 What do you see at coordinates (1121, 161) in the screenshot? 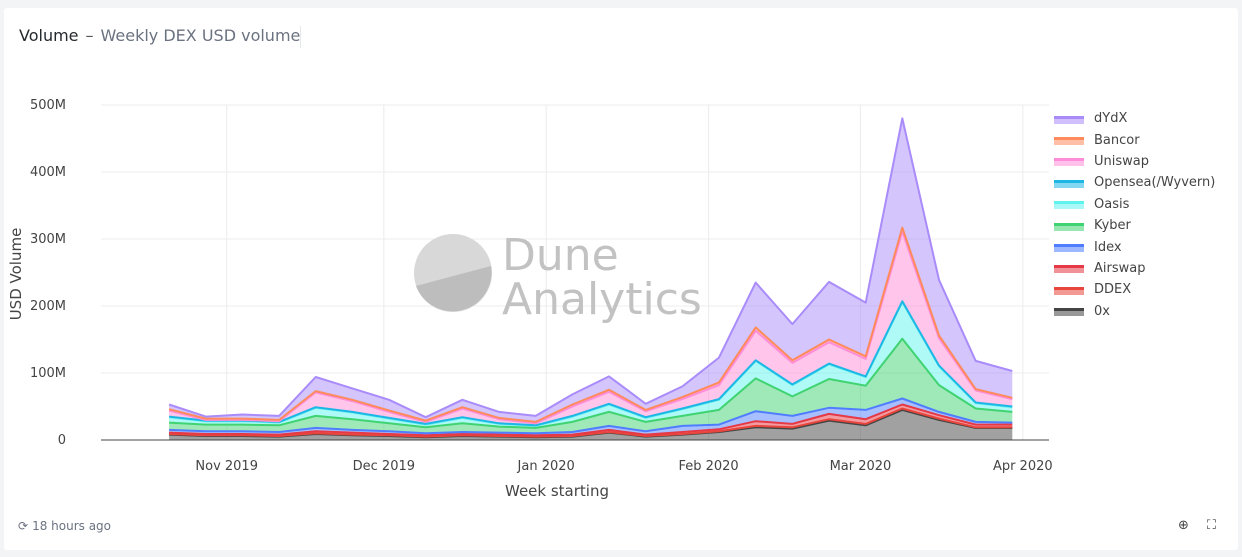
I see `legend-label: Uniswap` at bounding box center [1121, 161].